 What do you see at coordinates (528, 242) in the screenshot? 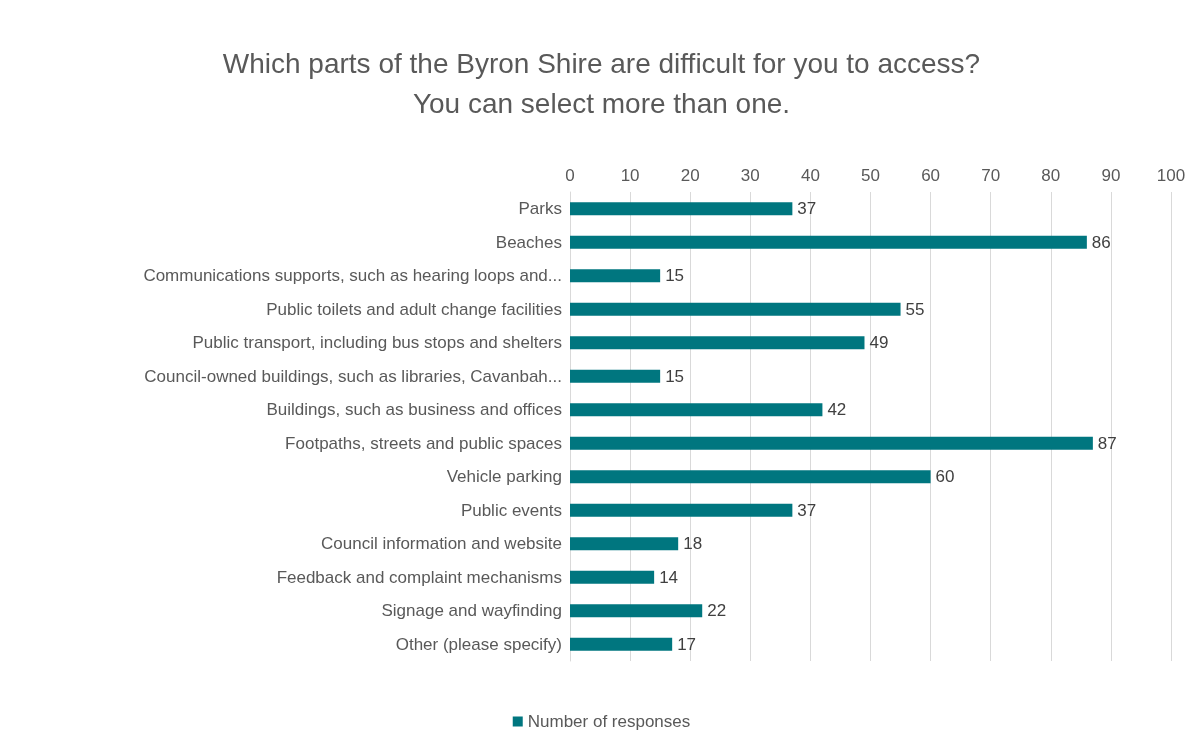
I see `y-tick-label: Beaches` at bounding box center [528, 242].